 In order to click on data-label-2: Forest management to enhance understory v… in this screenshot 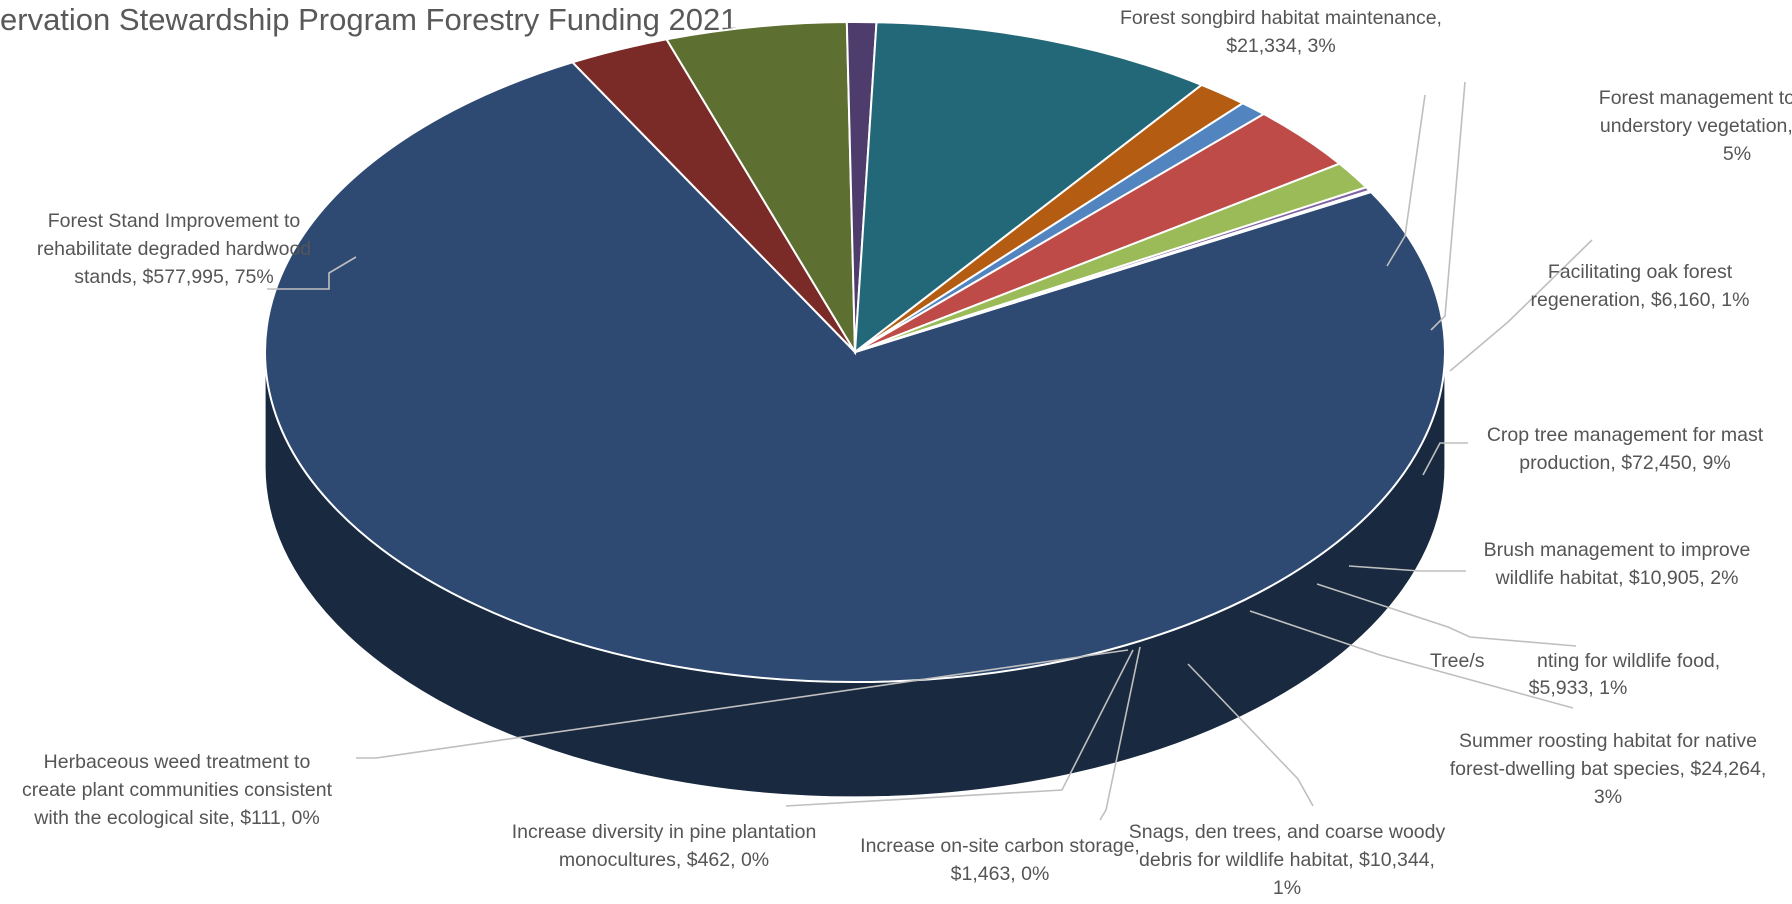, I will do `click(1695, 126)`.